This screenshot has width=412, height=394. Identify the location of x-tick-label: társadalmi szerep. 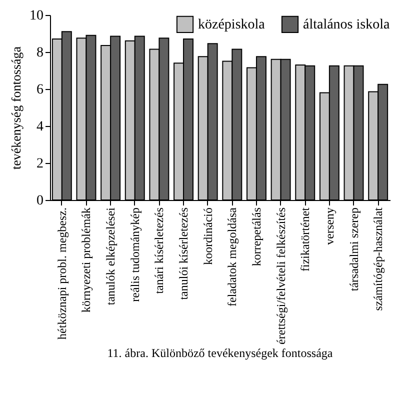
(353, 250).